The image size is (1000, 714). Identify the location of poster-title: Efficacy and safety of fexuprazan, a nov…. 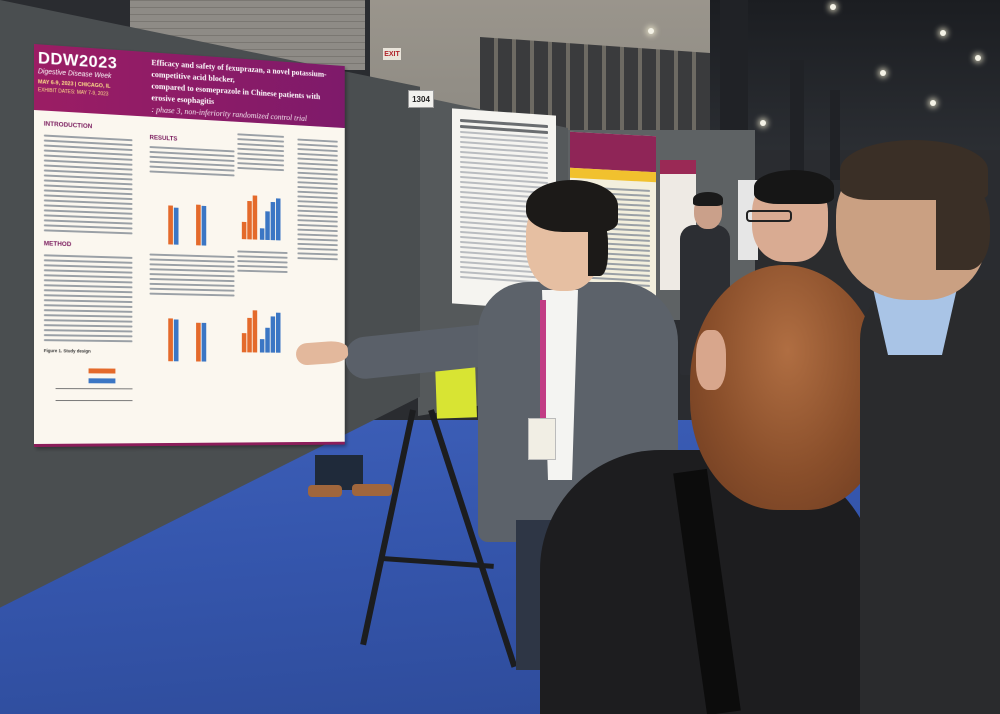
(246, 91).